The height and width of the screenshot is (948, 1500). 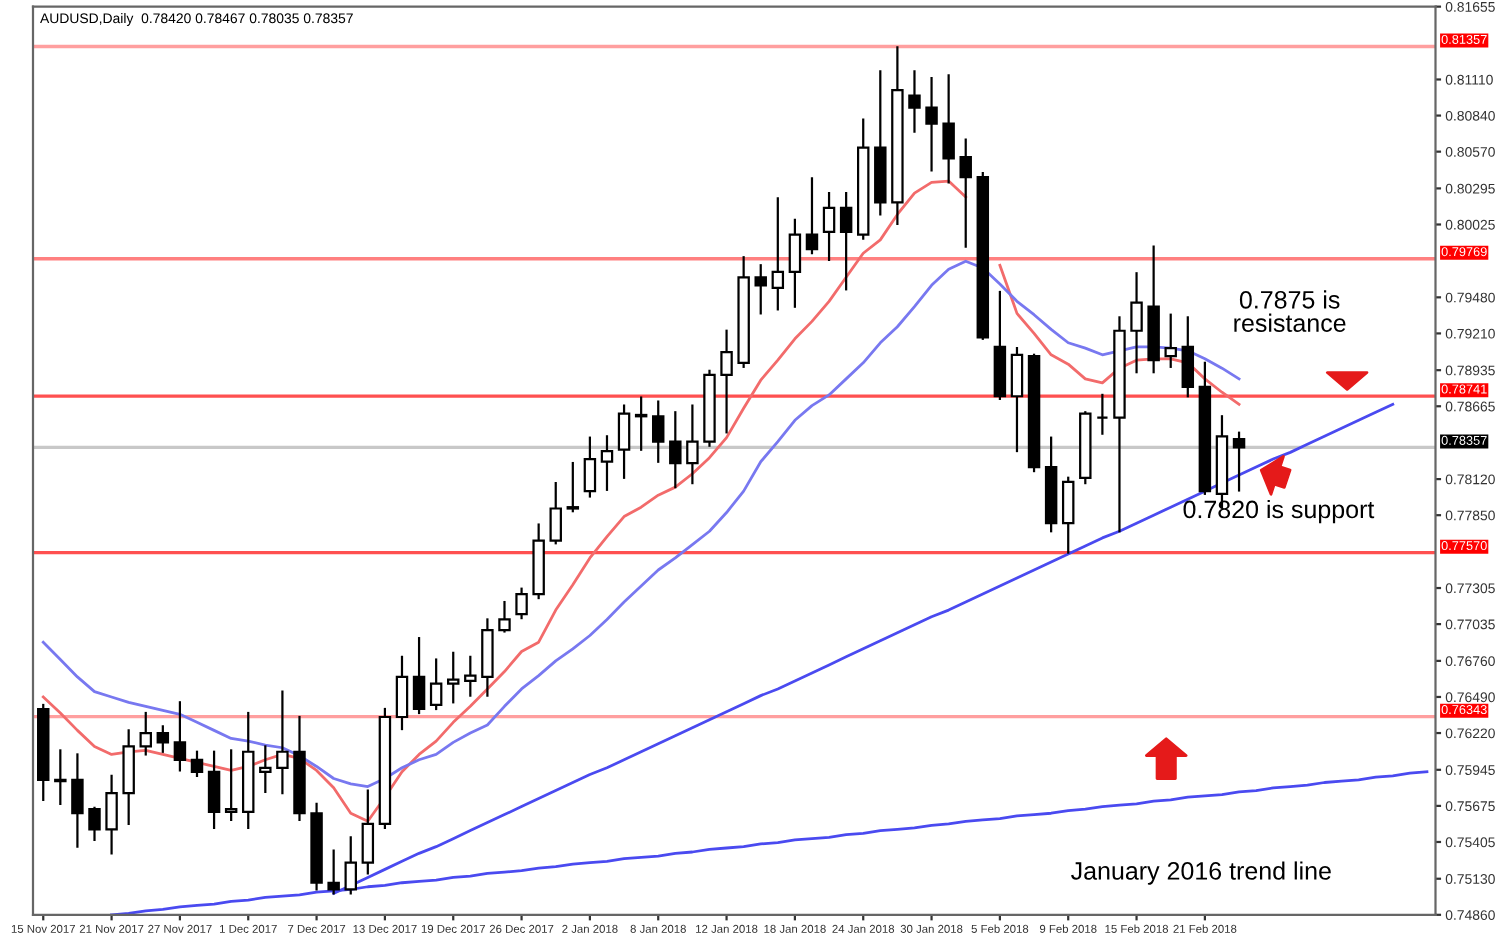 What do you see at coordinates (1279, 511) in the screenshot?
I see `annotation: 0.7820 is support` at bounding box center [1279, 511].